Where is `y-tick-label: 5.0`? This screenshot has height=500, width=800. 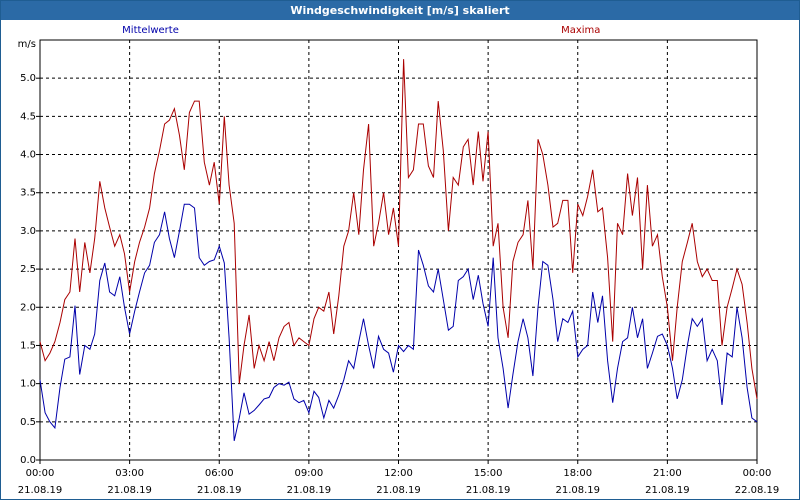
y-tick-label: 5.0 is located at coordinates (28, 78).